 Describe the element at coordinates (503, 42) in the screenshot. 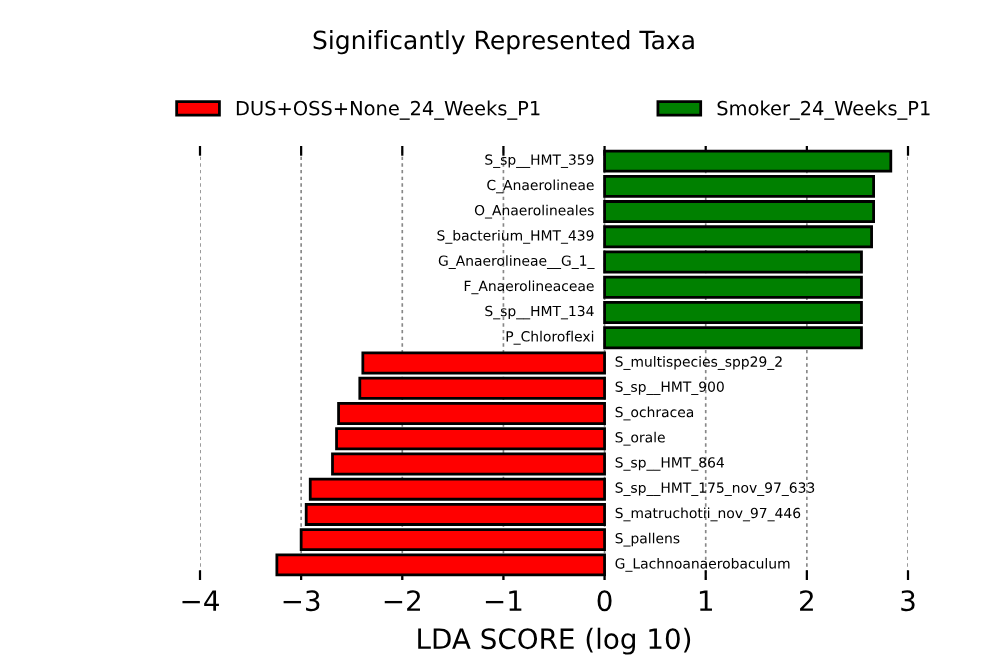

I see `chart-title: Significantly Represented Taxa` at that location.